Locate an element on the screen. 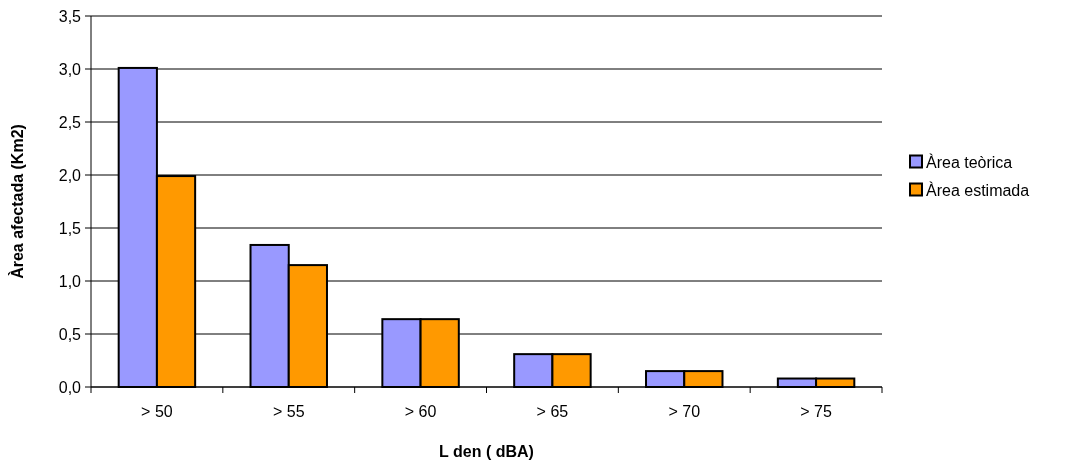 Image resolution: width=1073 pixels, height=468 pixels. x-tick-label: > 70 is located at coordinates (684, 411).